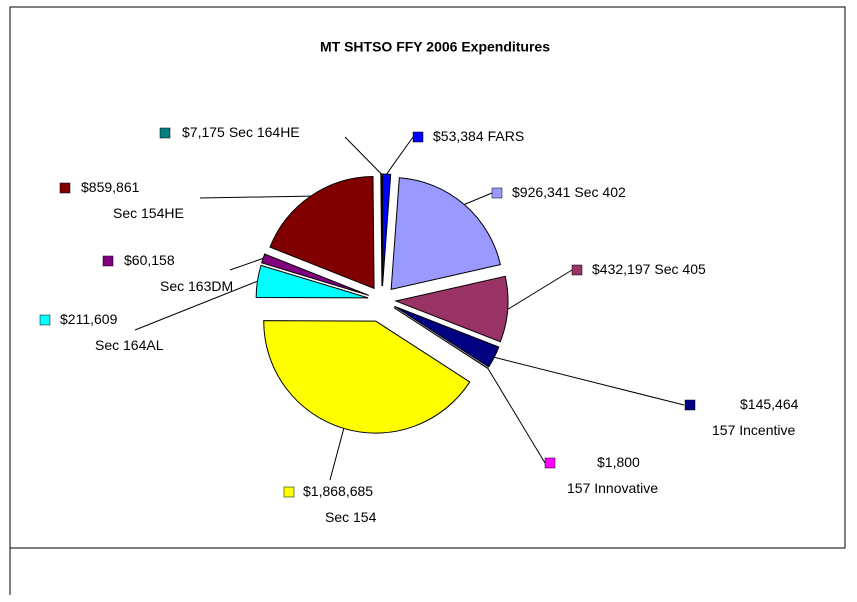 This screenshot has height=602, width=857. Describe the element at coordinates (612, 475) in the screenshot. I see `data-label: $1,800 157 Innovative` at that location.